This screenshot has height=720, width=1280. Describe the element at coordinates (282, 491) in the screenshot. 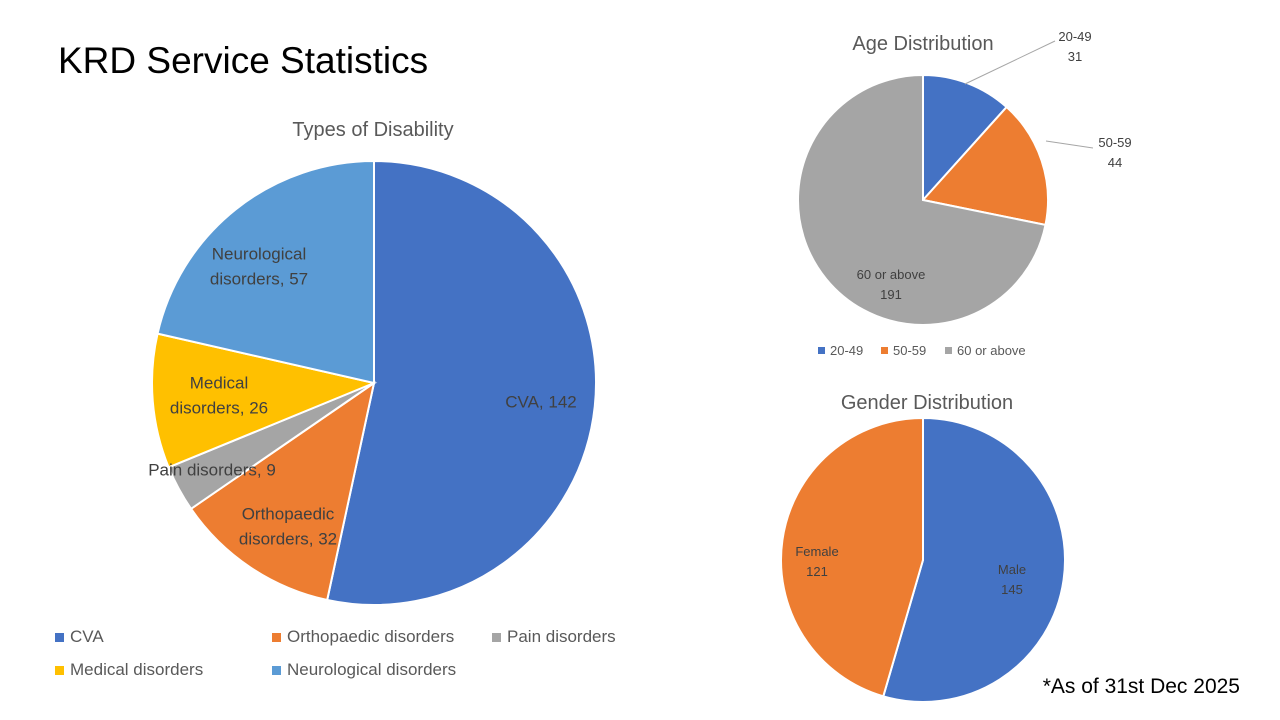

I see `disability-slice-orthopaedic-disorders` at that location.